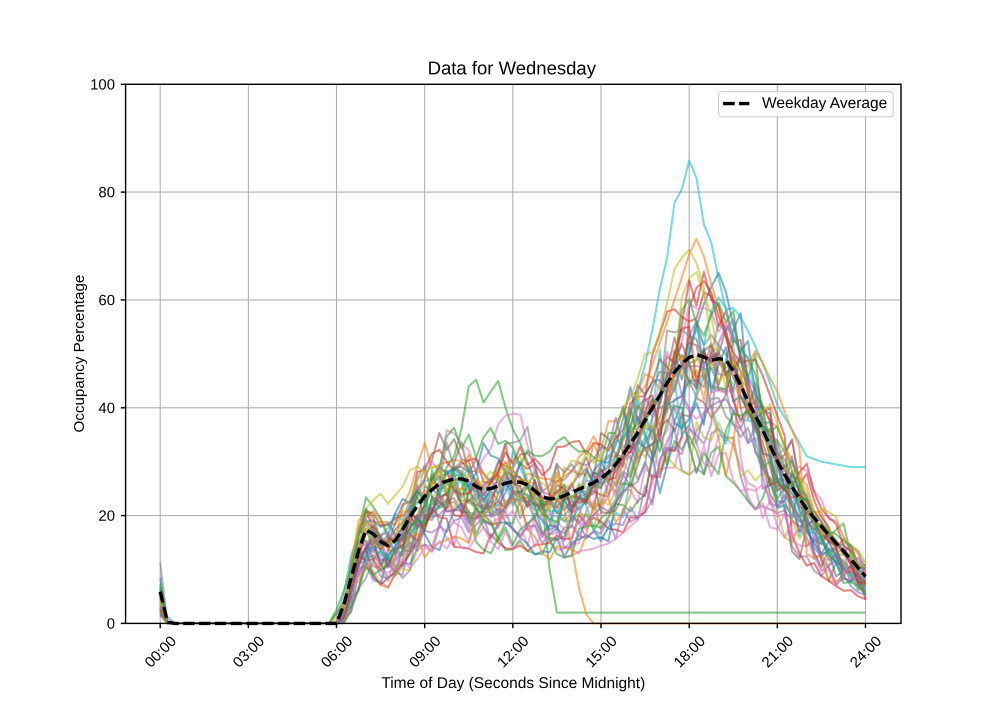  Describe the element at coordinates (79, 354) in the screenshot. I see `svg-text: Occupancy Percentage` at that location.